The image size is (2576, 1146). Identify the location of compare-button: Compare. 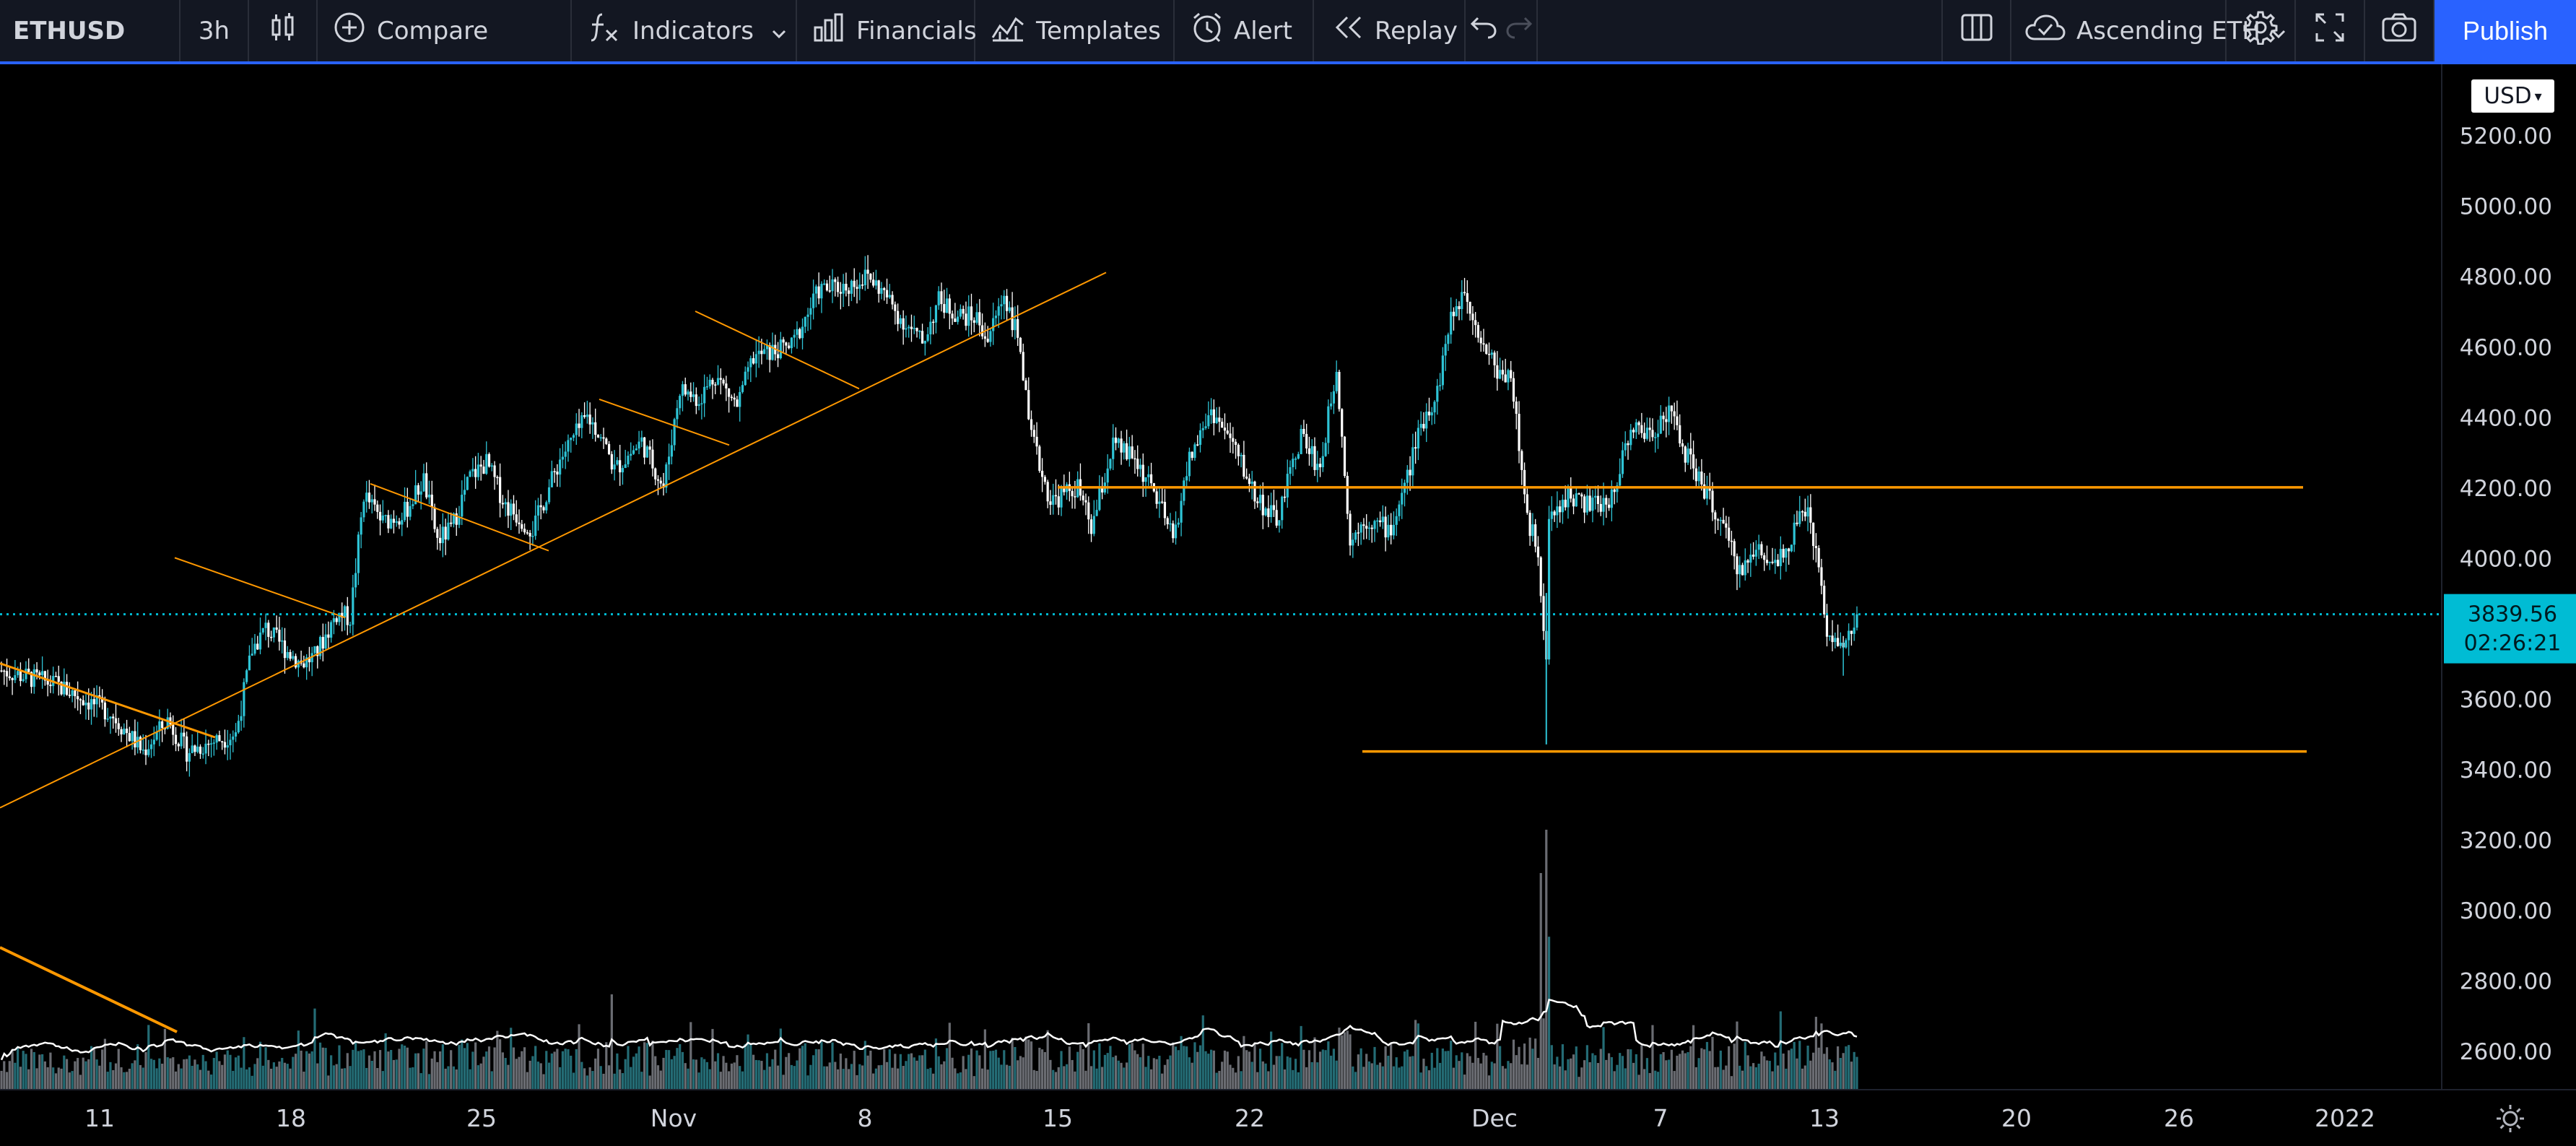
(445, 31).